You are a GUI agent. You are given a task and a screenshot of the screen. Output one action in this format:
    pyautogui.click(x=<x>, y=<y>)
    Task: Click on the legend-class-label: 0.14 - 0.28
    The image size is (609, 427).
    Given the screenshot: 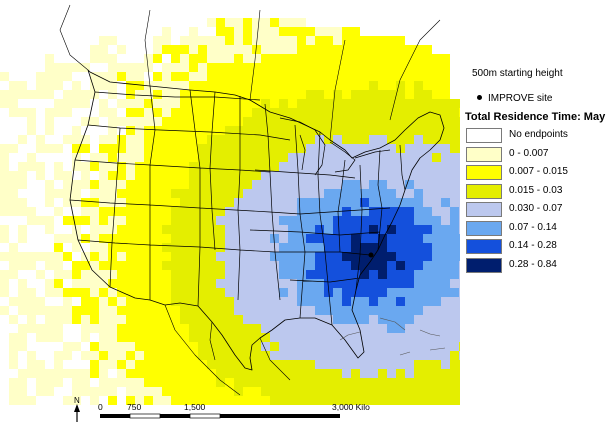 What is the action you would take?
    pyautogui.click(x=533, y=245)
    